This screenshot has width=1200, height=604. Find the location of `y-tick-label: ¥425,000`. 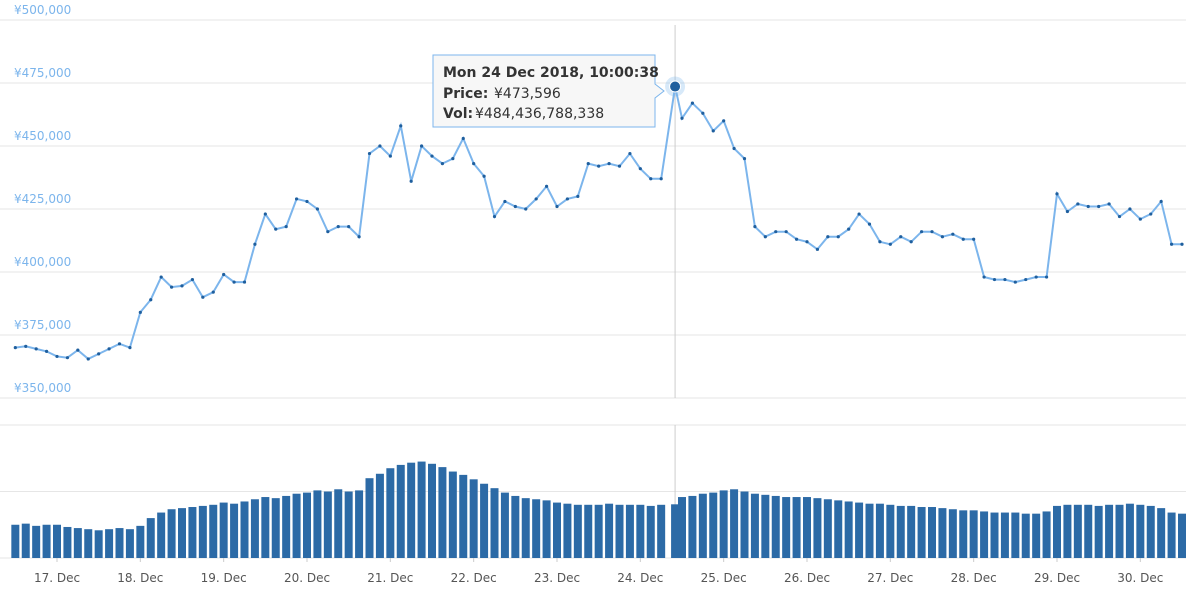

y-tick-label: ¥425,000 is located at coordinates (42, 199).